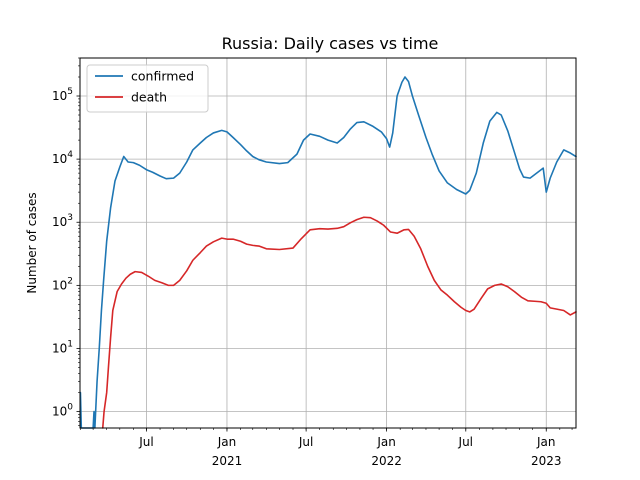  What do you see at coordinates (32, 242) in the screenshot?
I see `y-axis-label: Number of cases` at bounding box center [32, 242].